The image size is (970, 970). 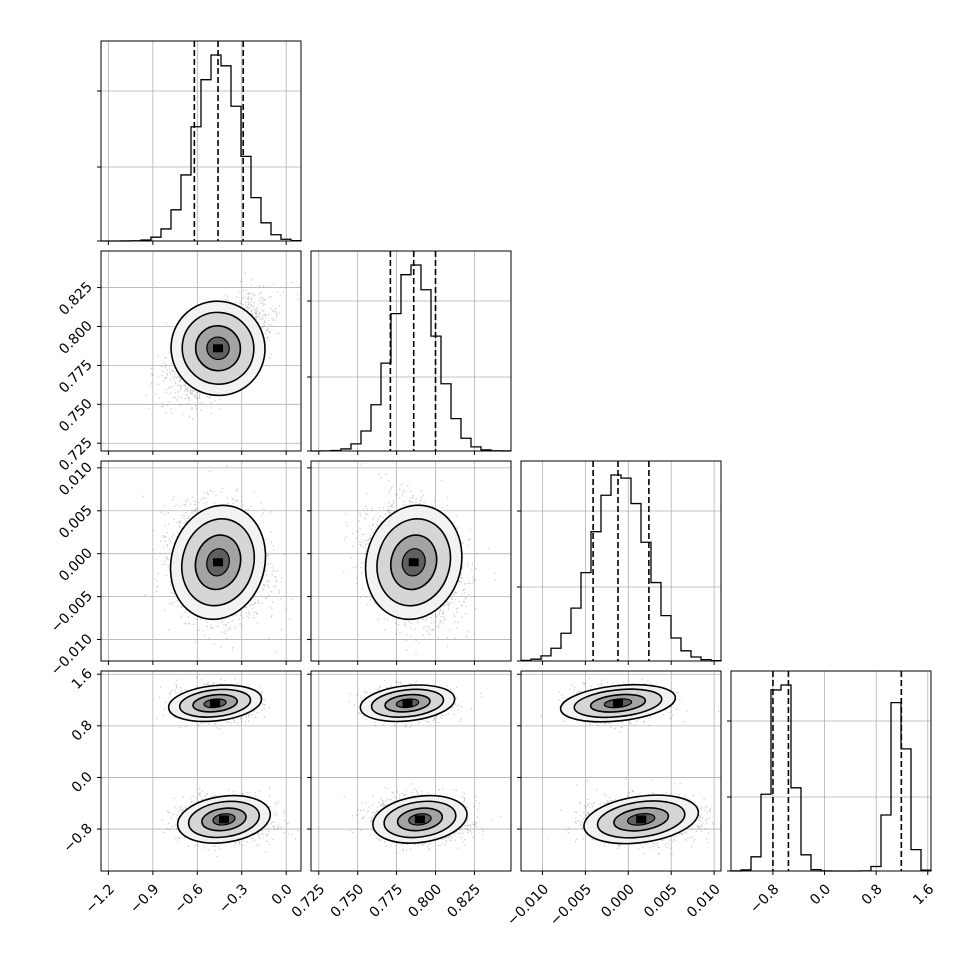 What do you see at coordinates (144, 898) in the screenshot?
I see `x-tick-label: −0.9` at bounding box center [144, 898].